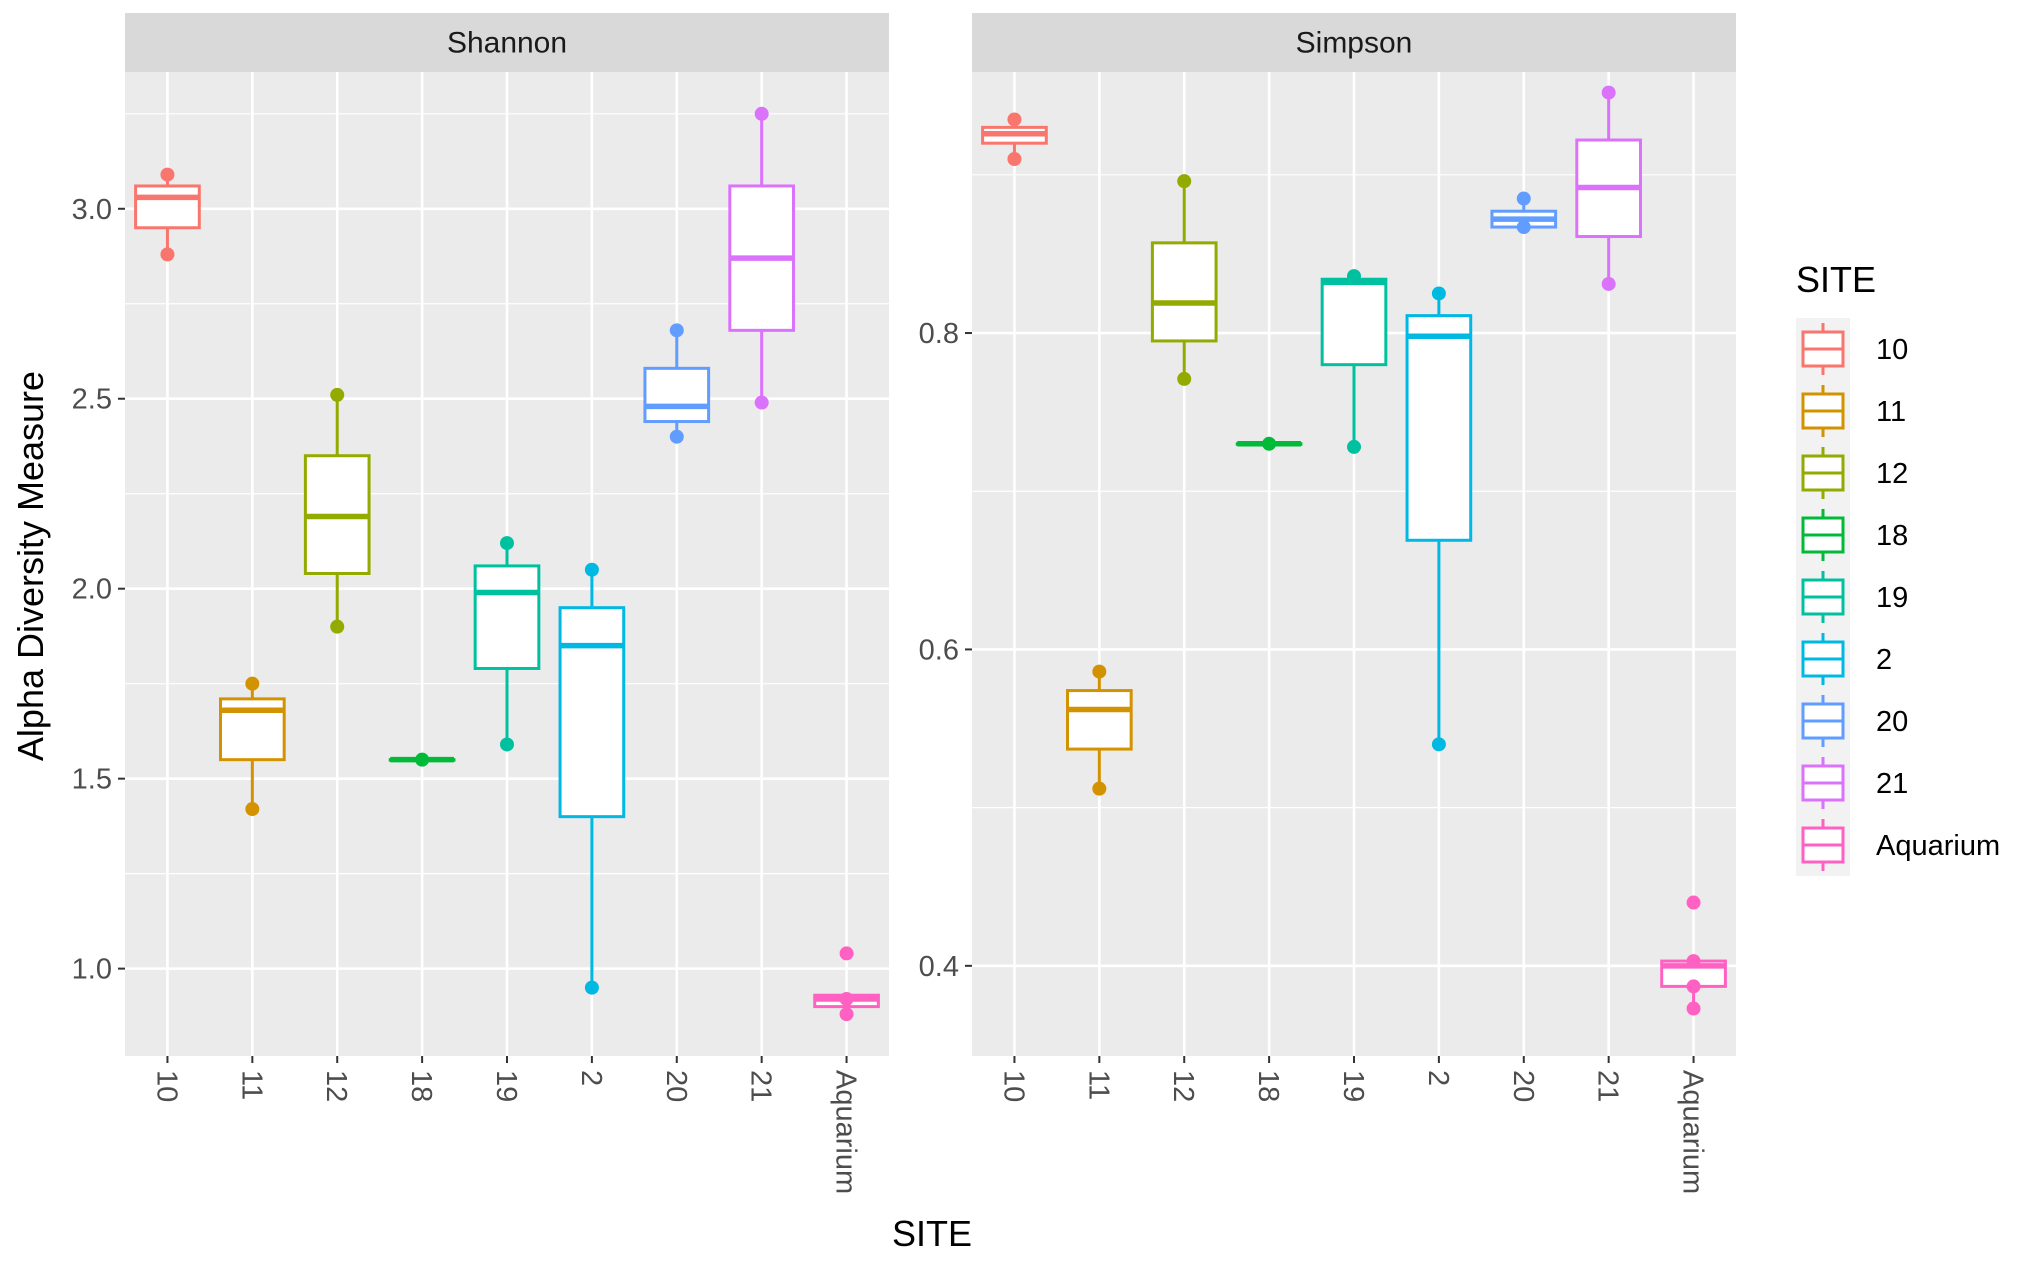 Image resolution: width=2032 pixels, height=1267 pixels. Describe the element at coordinates (1854, 783) in the screenshot. I see `legend-entry-21: 21` at that location.